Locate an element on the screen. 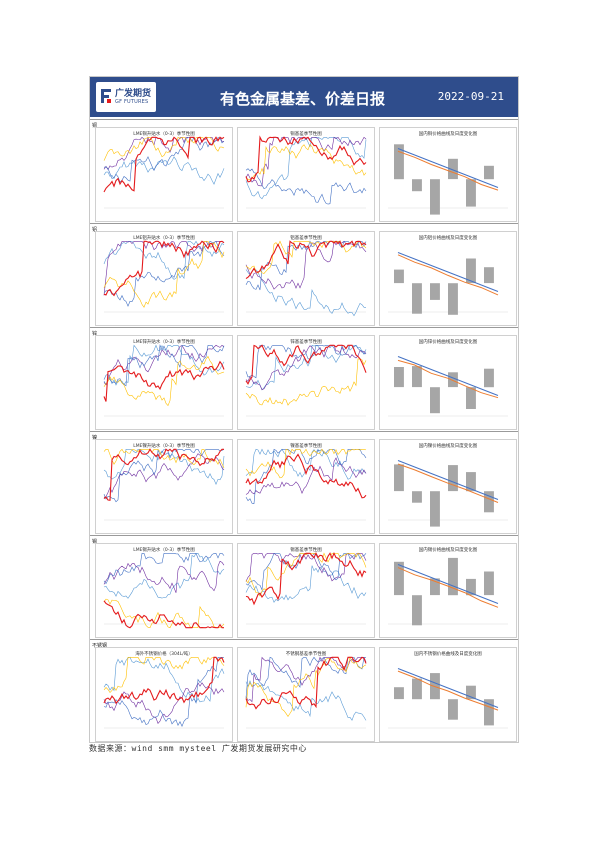  chart-panel: 锡基差季节性图 is located at coordinates (306, 590).